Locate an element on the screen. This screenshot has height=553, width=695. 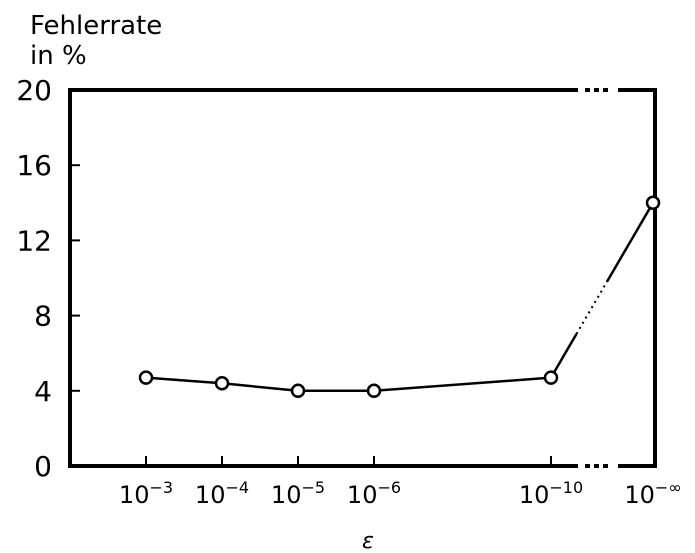
y-tick-label: 20 is located at coordinates (34, 90).